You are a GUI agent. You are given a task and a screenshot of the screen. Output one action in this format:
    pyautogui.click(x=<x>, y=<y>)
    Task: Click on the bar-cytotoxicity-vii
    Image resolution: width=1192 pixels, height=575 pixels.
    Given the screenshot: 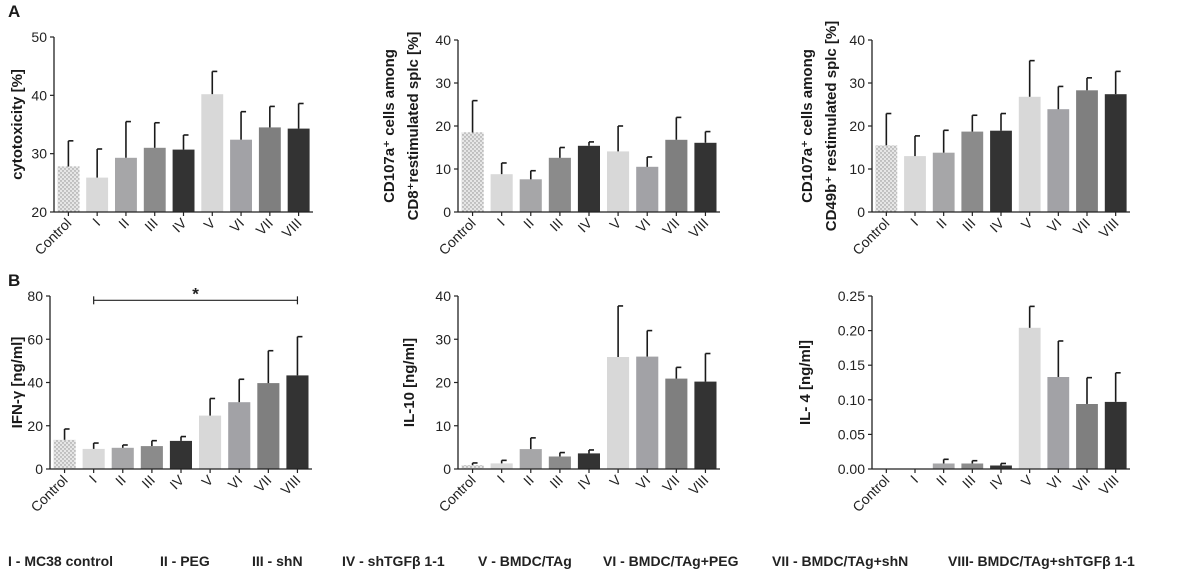 What is the action you would take?
    pyautogui.click(x=269, y=169)
    